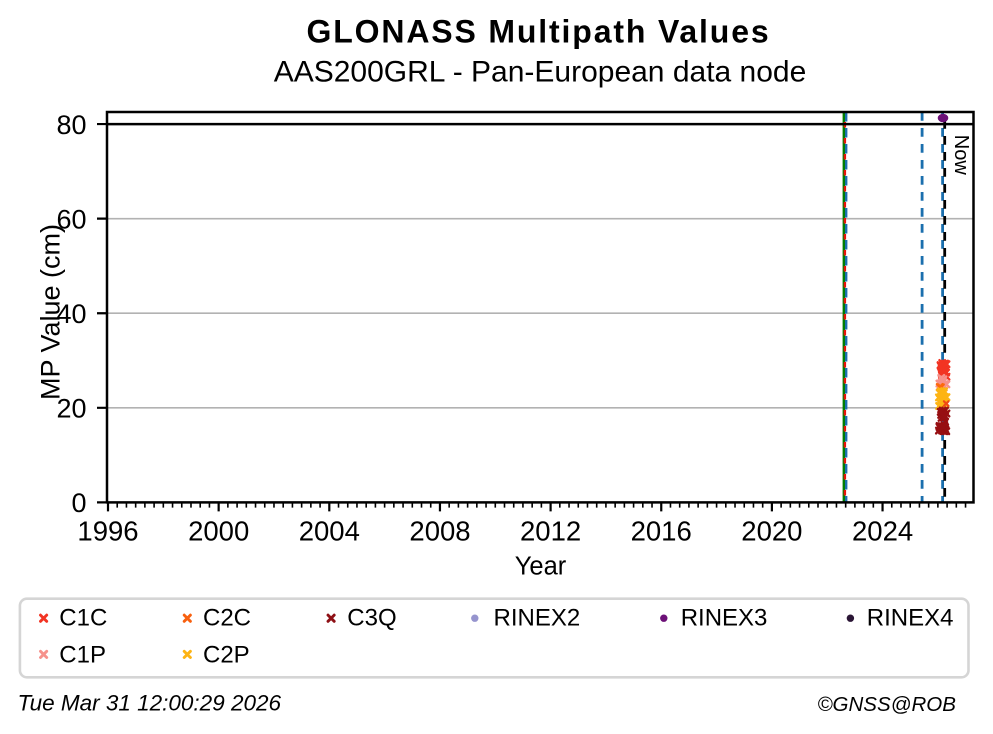  Describe the element at coordinates (107, 531) in the screenshot. I see `svg-text: 1996` at that location.